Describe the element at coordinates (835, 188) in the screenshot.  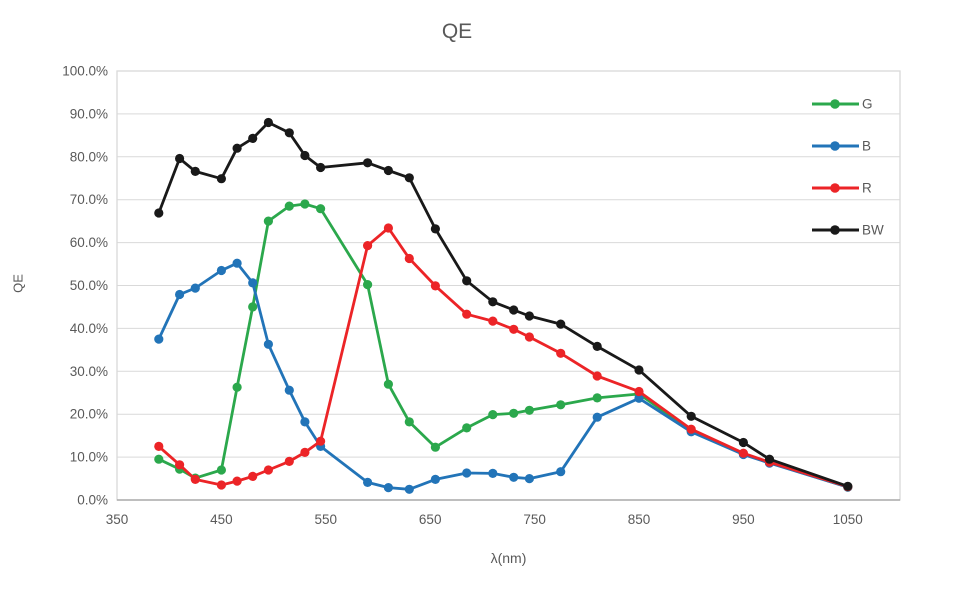
I see `legend-swatch-dot-R` at that location.